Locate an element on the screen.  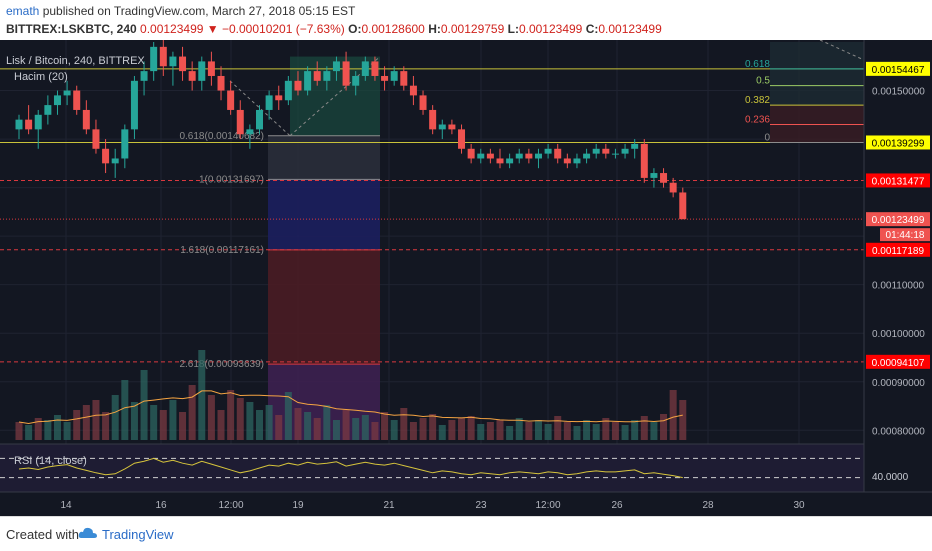
last-price: 0.00123499 is located at coordinates (172, 29).